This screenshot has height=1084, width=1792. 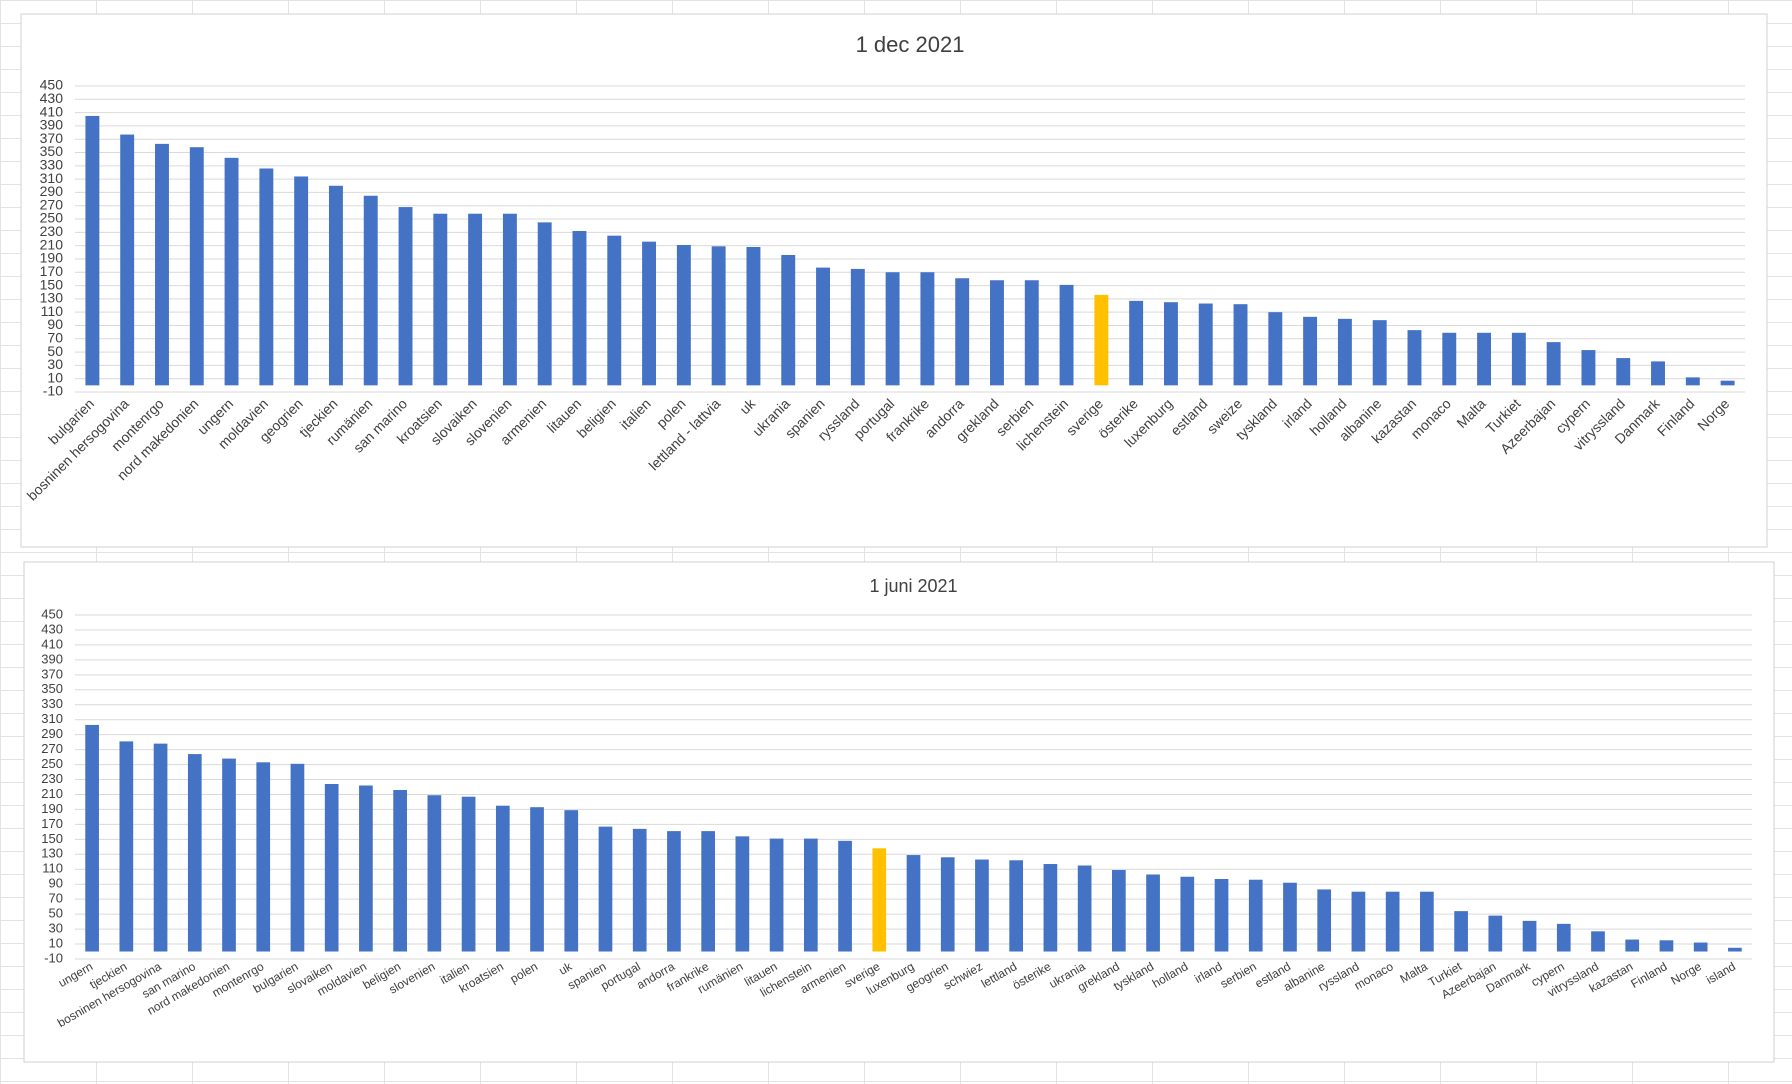 I want to click on y-tick-label: 350, so click(x=52, y=151).